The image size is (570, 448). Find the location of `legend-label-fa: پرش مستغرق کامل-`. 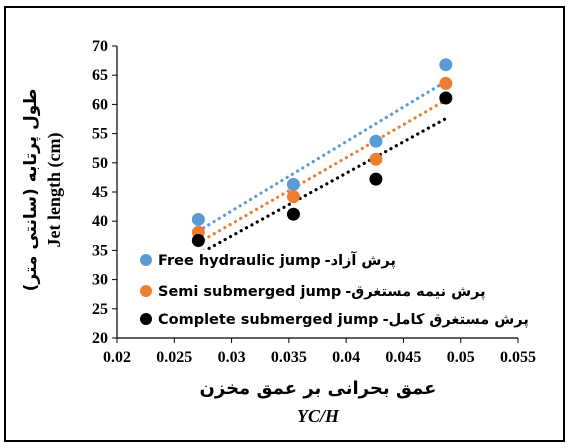

legend-label-fa: پرش مستغرق کامل- is located at coordinates (456, 320).